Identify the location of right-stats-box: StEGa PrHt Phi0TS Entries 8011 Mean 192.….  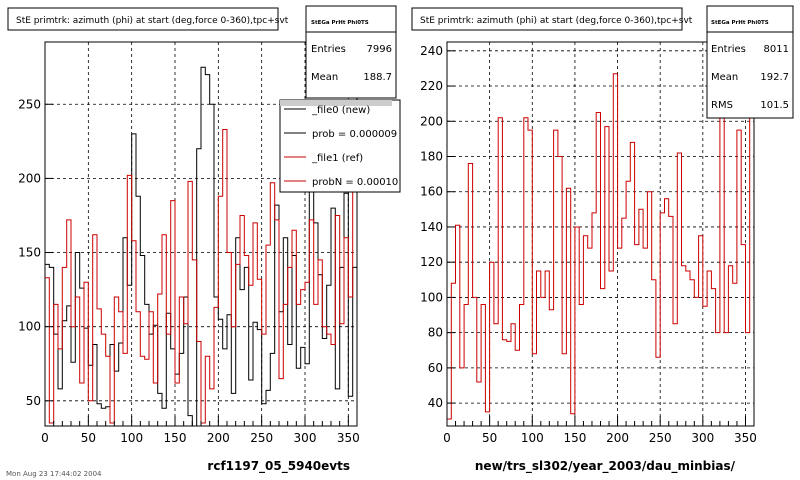
(750, 62).